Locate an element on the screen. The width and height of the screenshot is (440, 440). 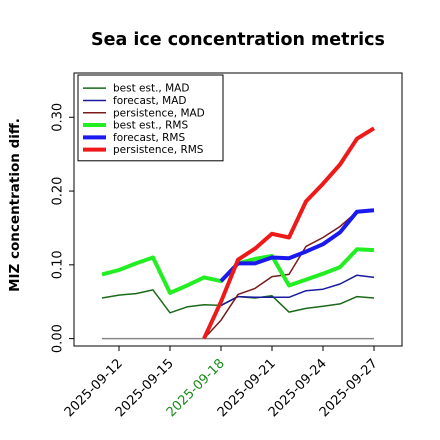
legend-label: persistence, RMS is located at coordinates (158, 150).